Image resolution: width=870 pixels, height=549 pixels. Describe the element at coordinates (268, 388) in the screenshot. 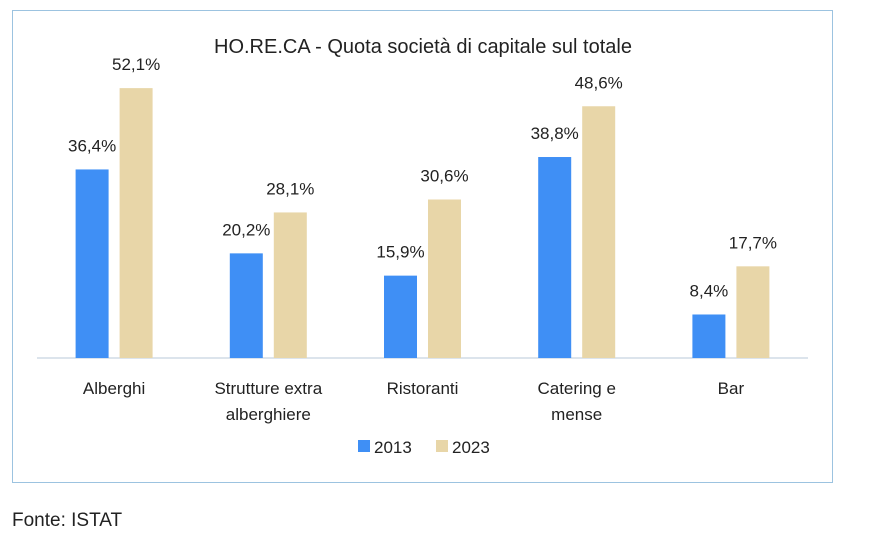

I see `category-label: Strutture extra` at that location.